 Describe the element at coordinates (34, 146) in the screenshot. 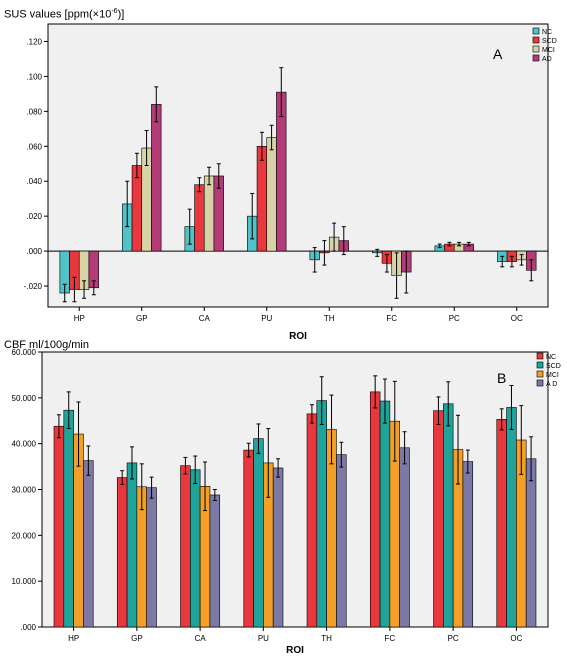

I see `y-tick-label: .060` at that location.